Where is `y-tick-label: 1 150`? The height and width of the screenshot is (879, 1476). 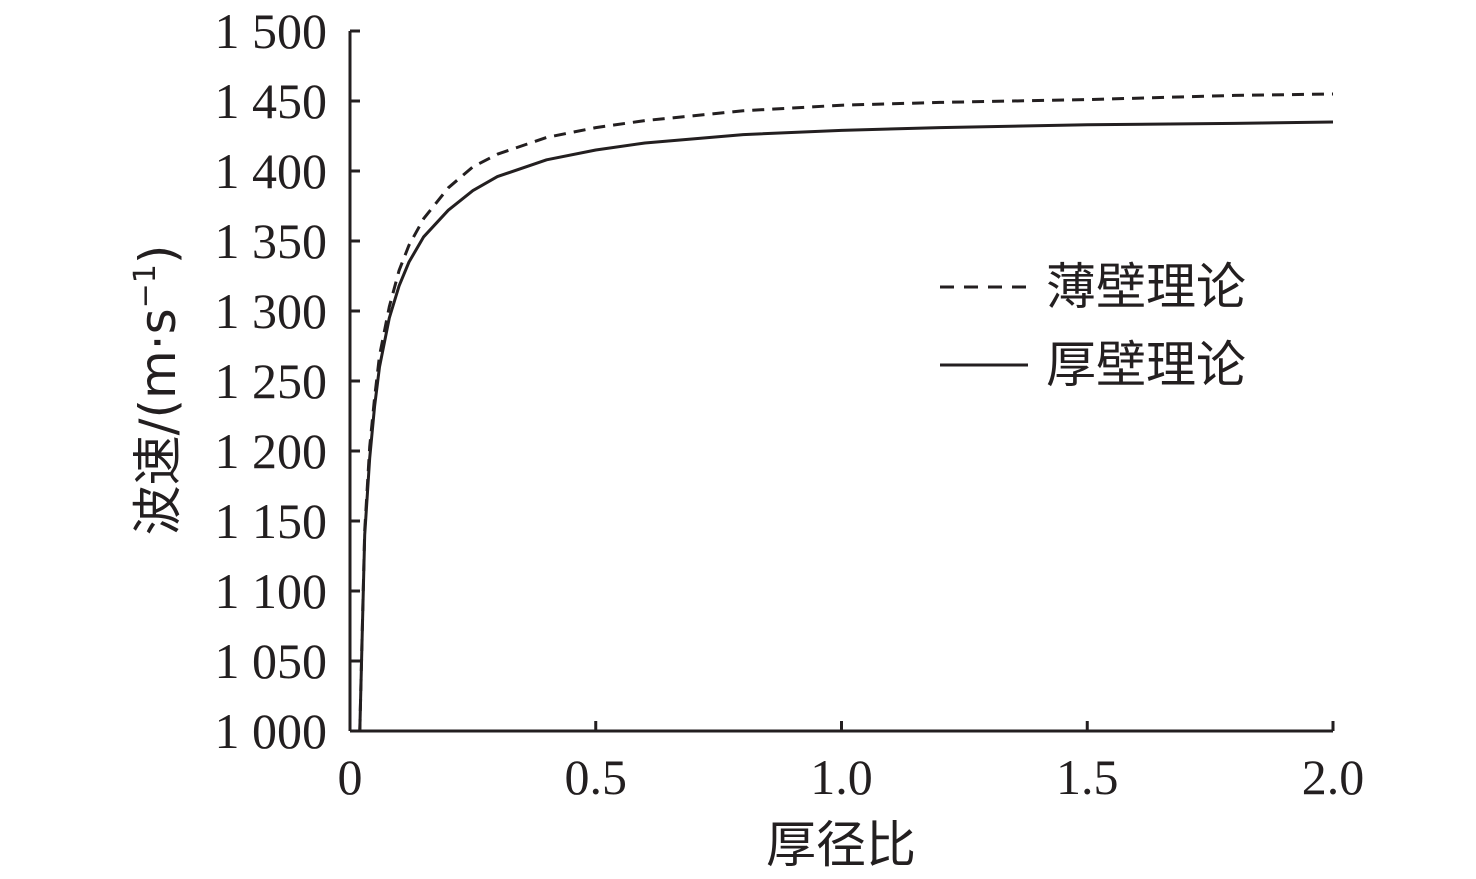
y-tick-label: 1 150 is located at coordinates (271, 521).